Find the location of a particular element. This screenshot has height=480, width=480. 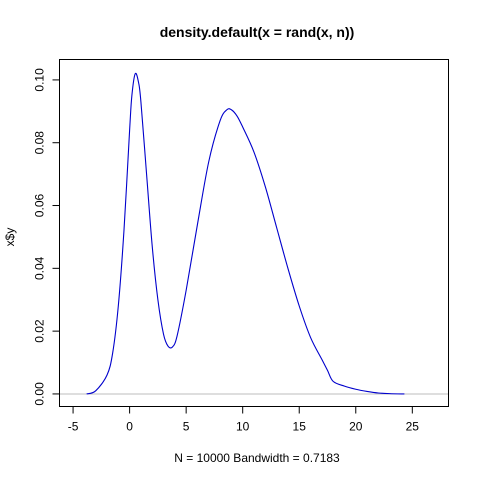

y-tick-label: 0.04 is located at coordinates (40, 268).